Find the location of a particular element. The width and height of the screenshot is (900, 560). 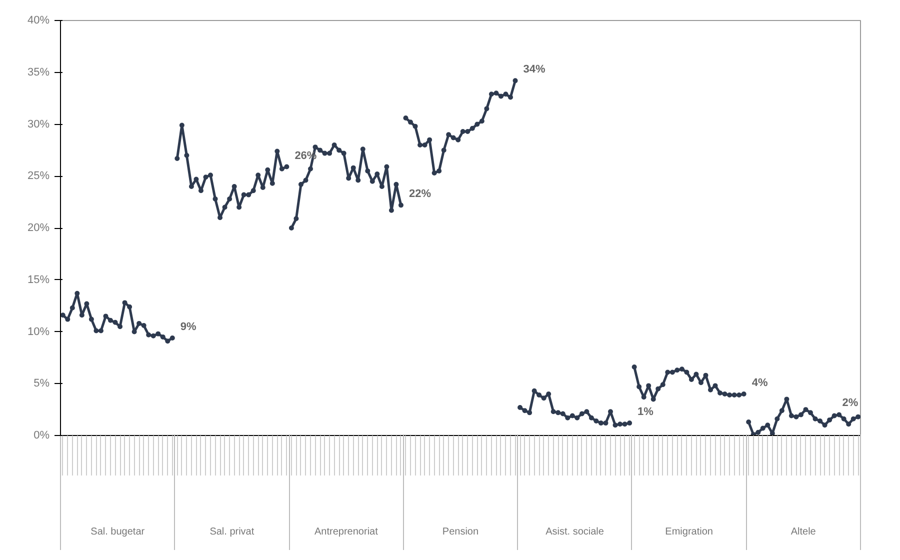

y-tick-label: 15% is located at coordinates (38, 280).